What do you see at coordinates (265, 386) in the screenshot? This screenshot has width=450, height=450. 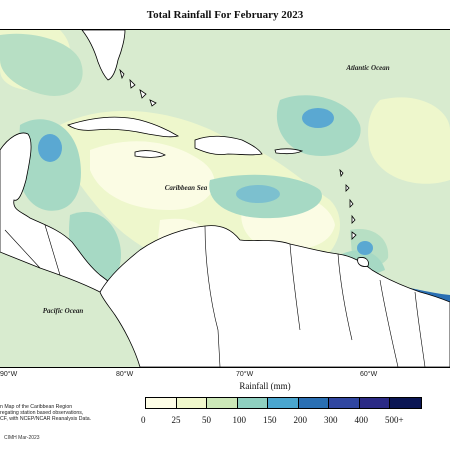 I see `legend-title: Rainfall (mm)` at bounding box center [265, 386].